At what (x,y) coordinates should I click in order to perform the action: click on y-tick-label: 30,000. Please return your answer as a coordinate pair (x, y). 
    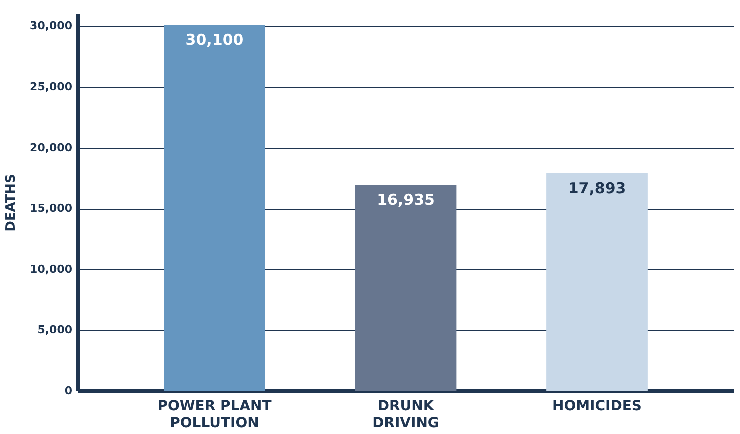
    Looking at the image, I should click on (51, 26).